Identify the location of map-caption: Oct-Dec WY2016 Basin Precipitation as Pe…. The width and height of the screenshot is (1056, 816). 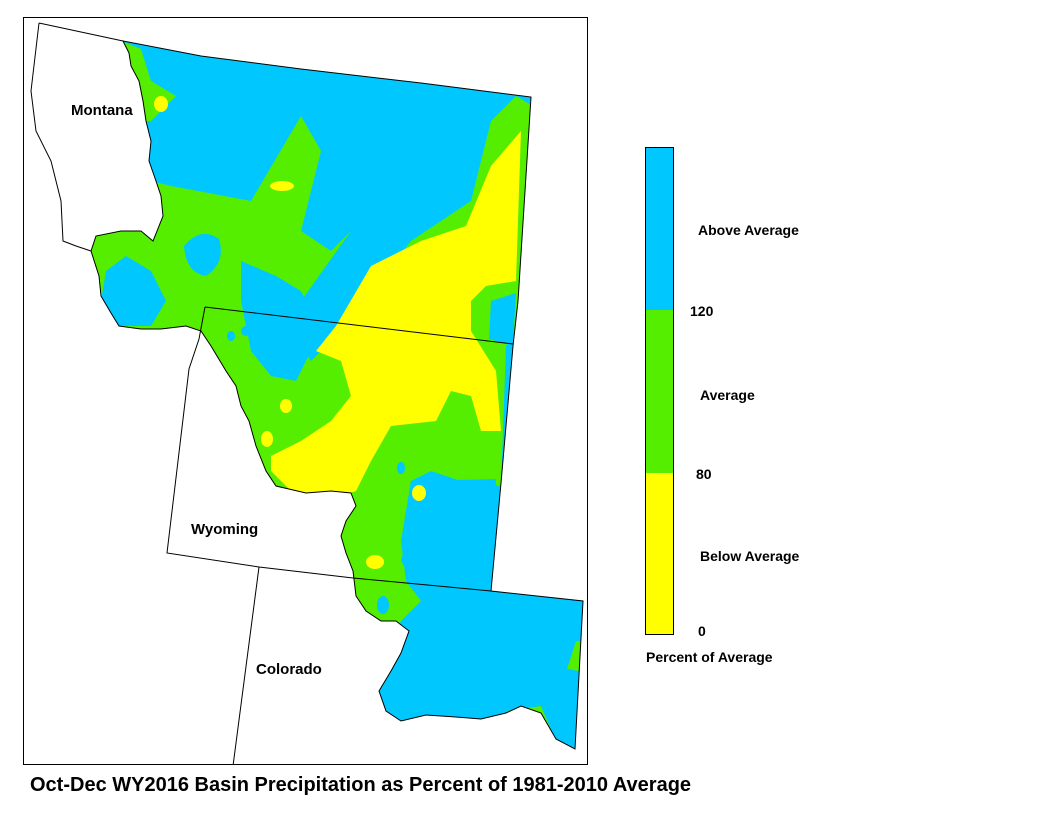
(361, 785).